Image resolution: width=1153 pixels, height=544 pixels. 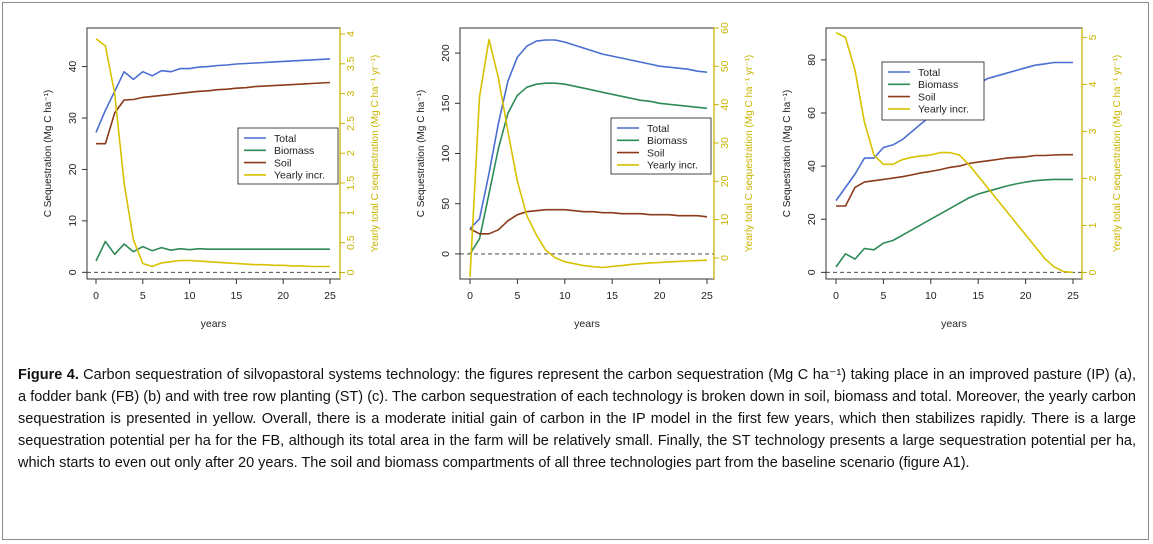 What do you see at coordinates (812, 113) in the screenshot?
I see `y-tick-label: 60` at bounding box center [812, 113].